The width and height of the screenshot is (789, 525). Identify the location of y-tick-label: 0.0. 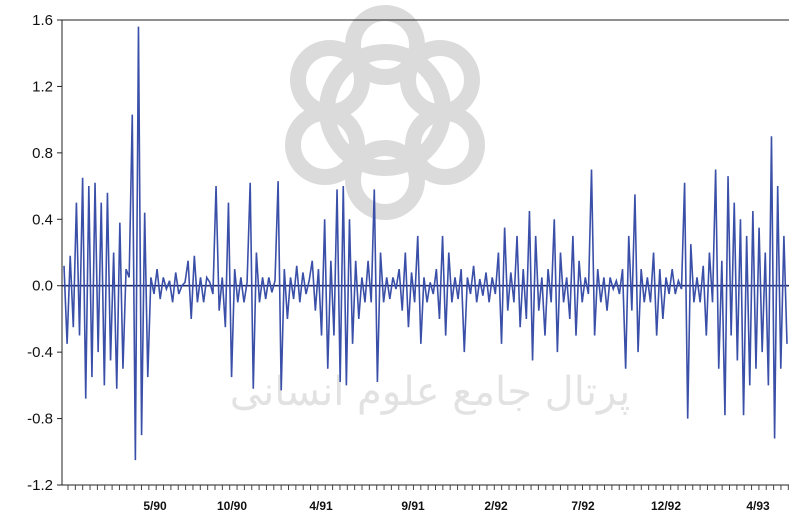
(42, 286).